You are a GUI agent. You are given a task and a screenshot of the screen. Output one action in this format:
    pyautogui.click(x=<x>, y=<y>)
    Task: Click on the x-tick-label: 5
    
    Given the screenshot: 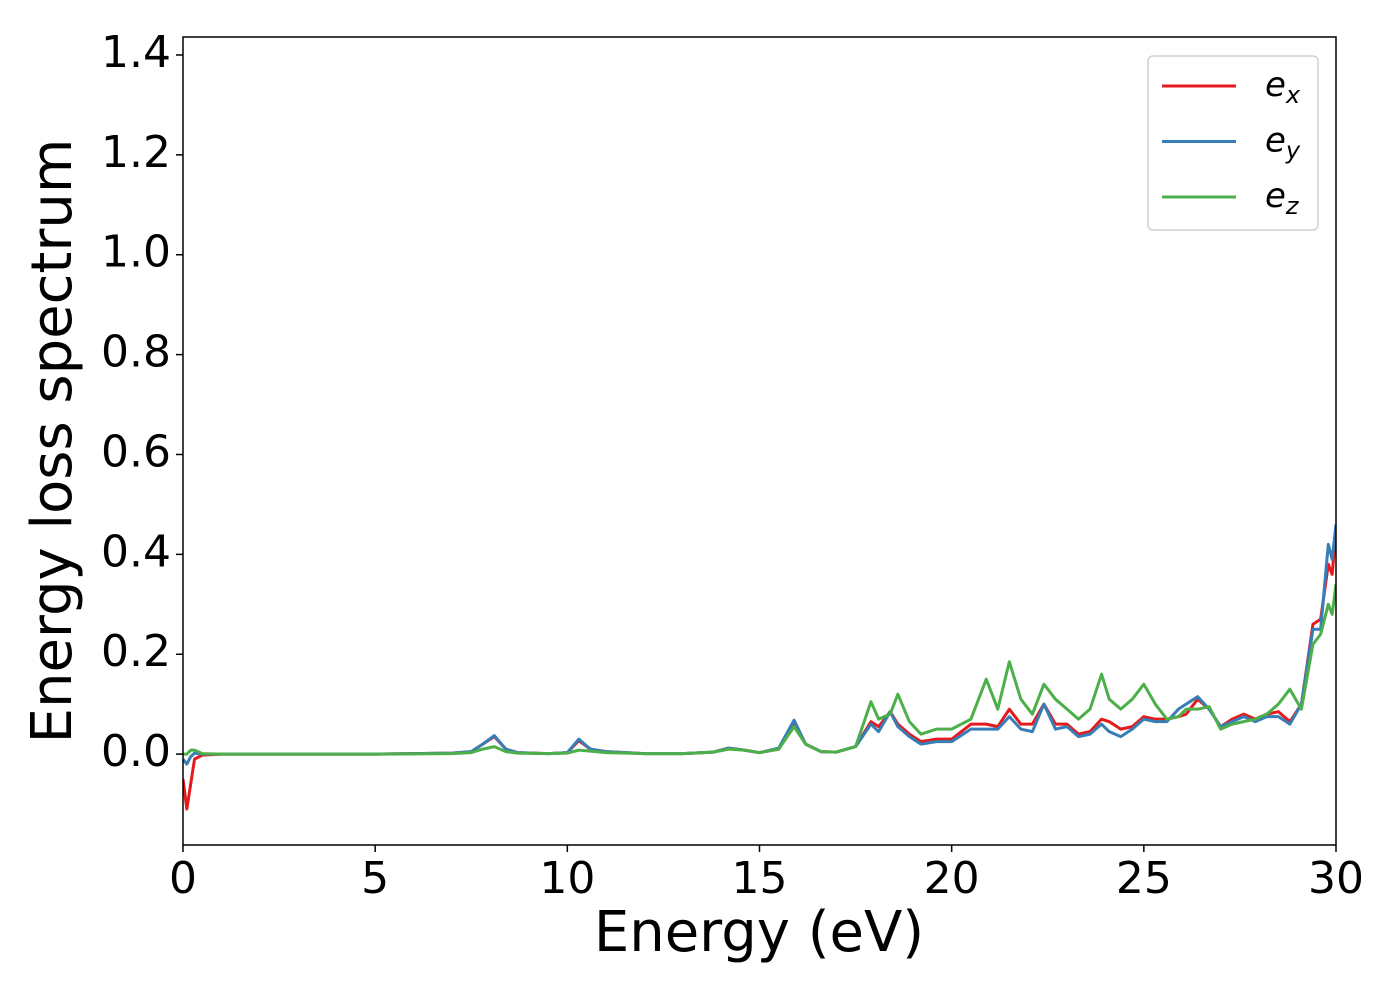 What is the action you would take?
    pyautogui.click(x=375, y=878)
    